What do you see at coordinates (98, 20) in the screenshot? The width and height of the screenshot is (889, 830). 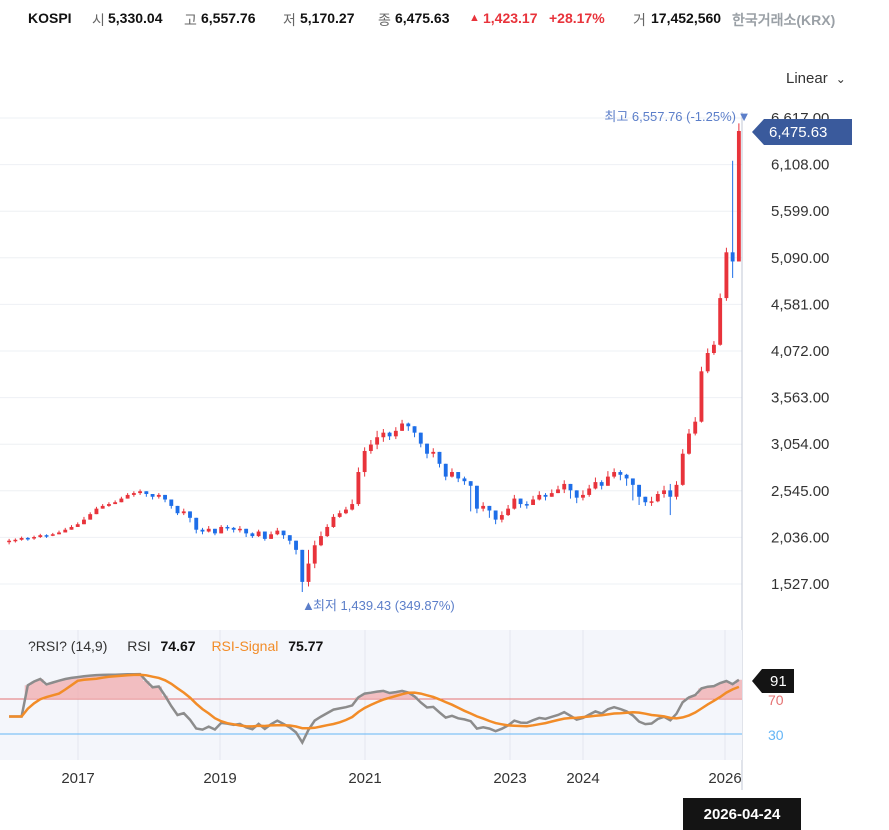 I see `open-label: 시` at bounding box center [98, 20].